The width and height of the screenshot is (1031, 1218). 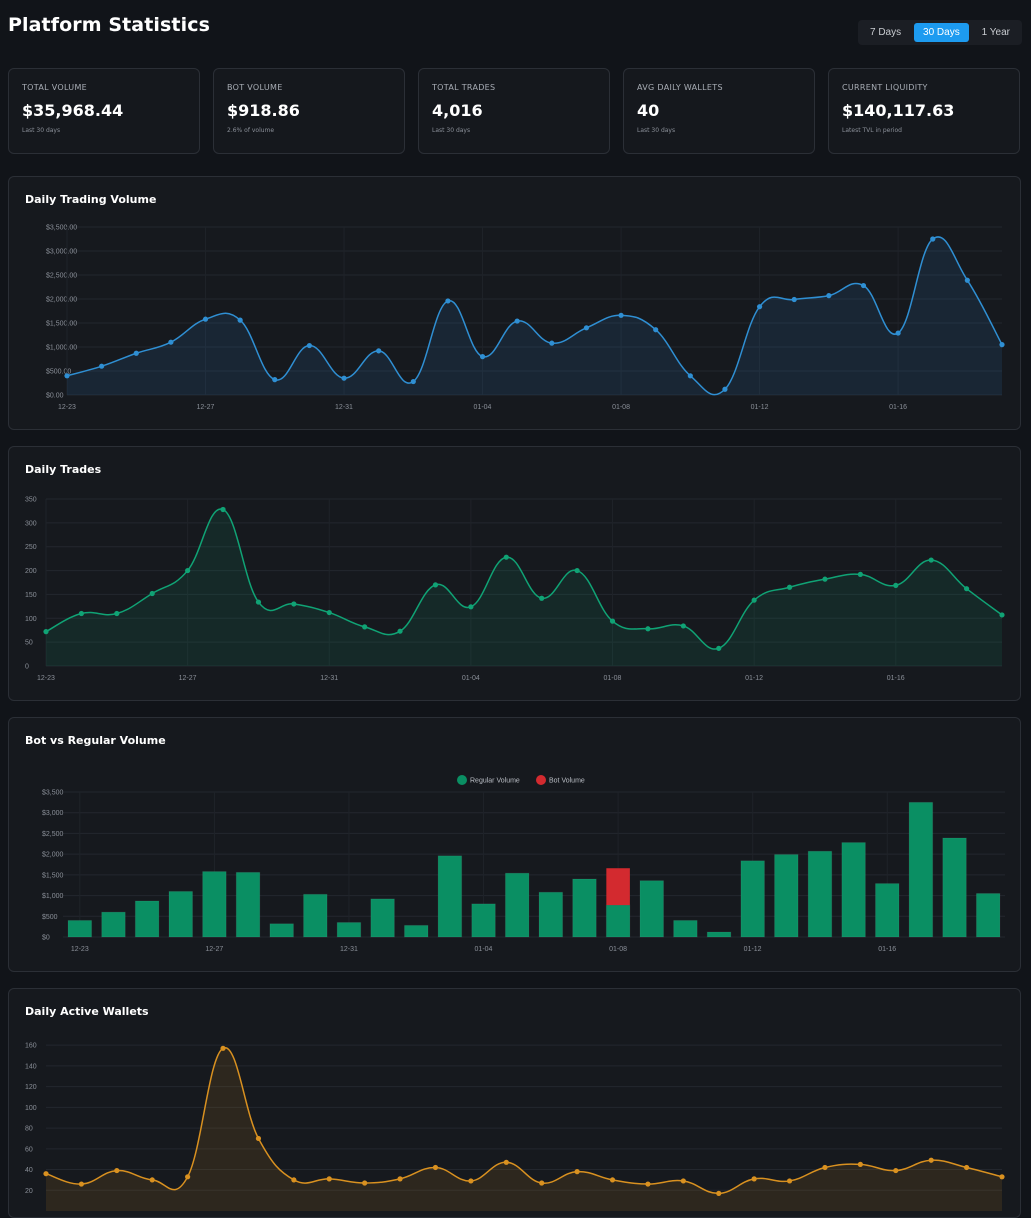 What do you see at coordinates (87, 1011) in the screenshot?
I see `chart-title: Daily Active Wallets` at bounding box center [87, 1011].